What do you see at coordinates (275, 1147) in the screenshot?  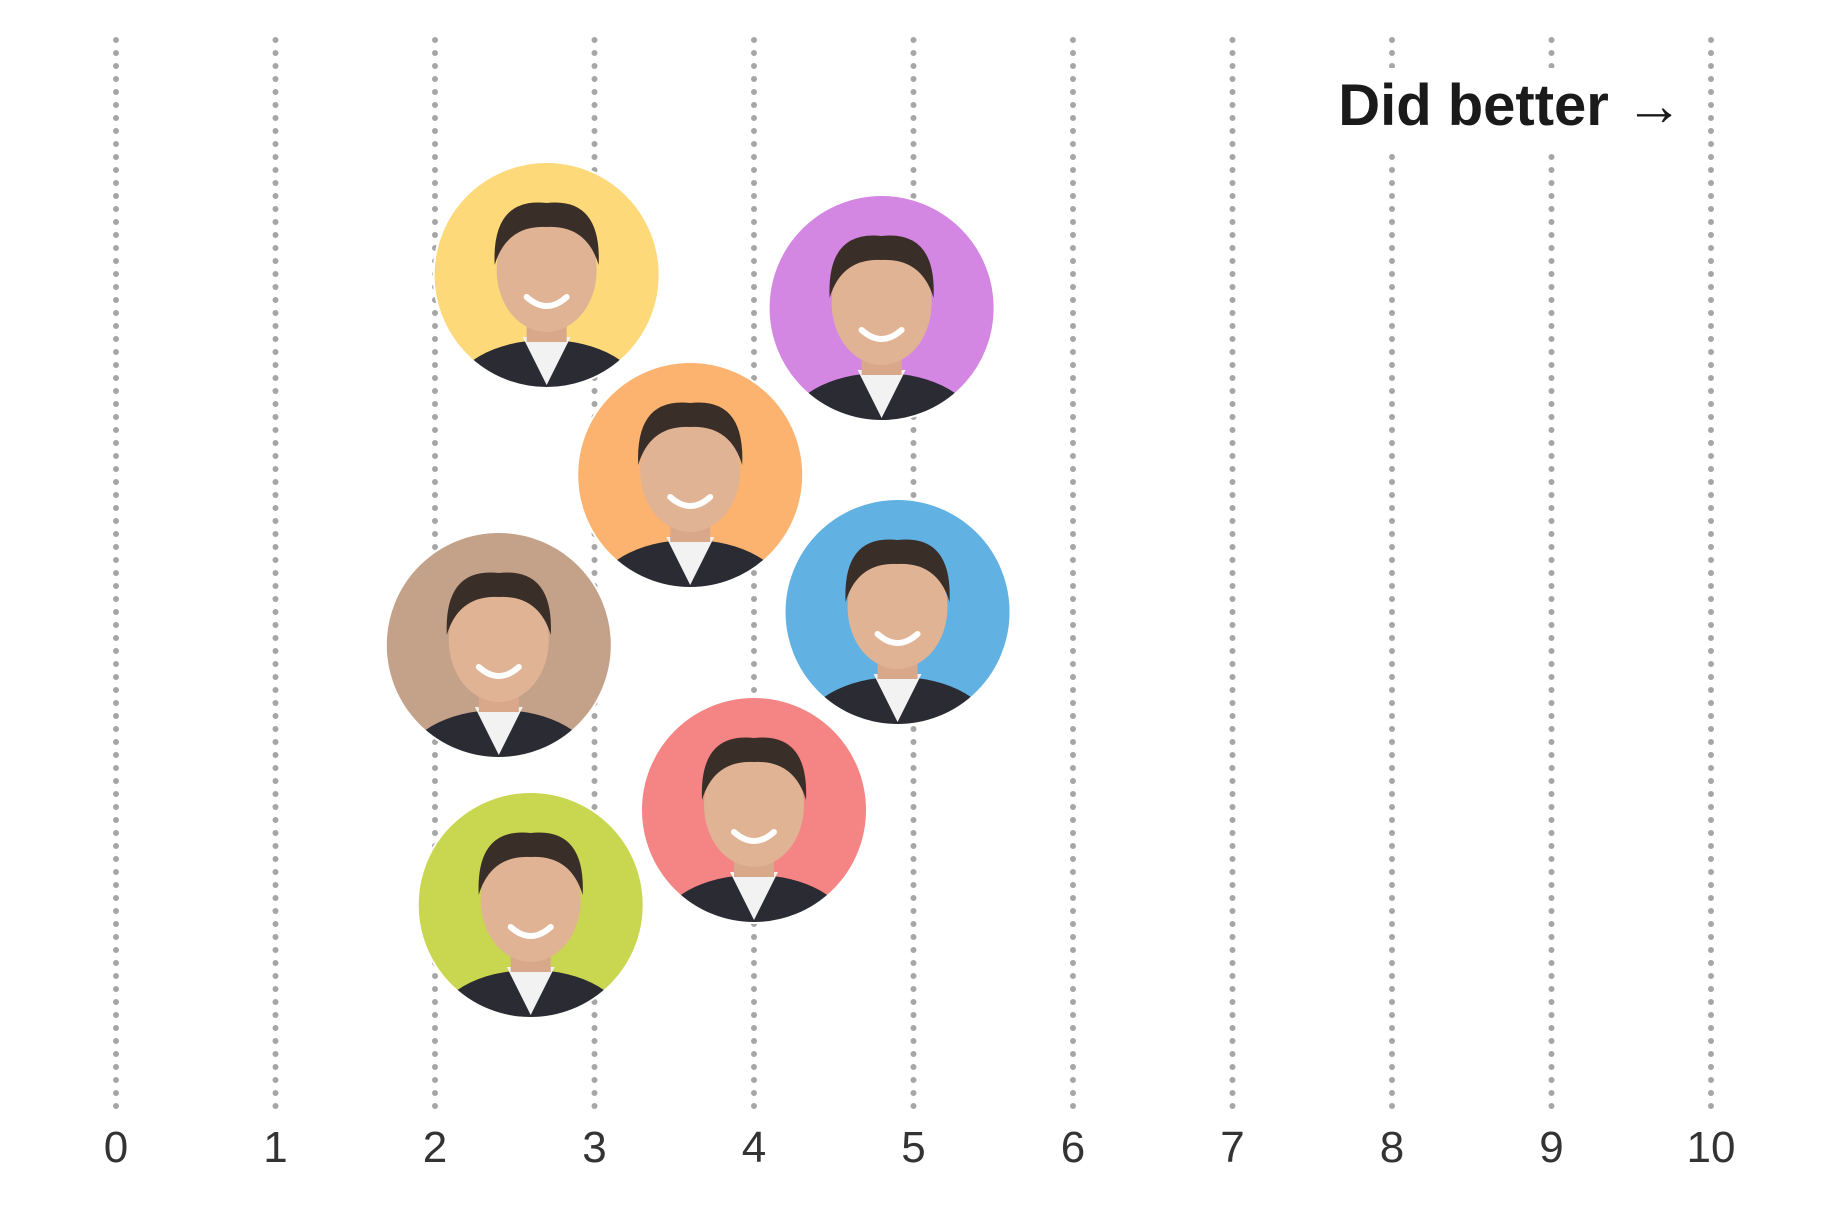 I see `x-tick-label-1: 1` at bounding box center [275, 1147].